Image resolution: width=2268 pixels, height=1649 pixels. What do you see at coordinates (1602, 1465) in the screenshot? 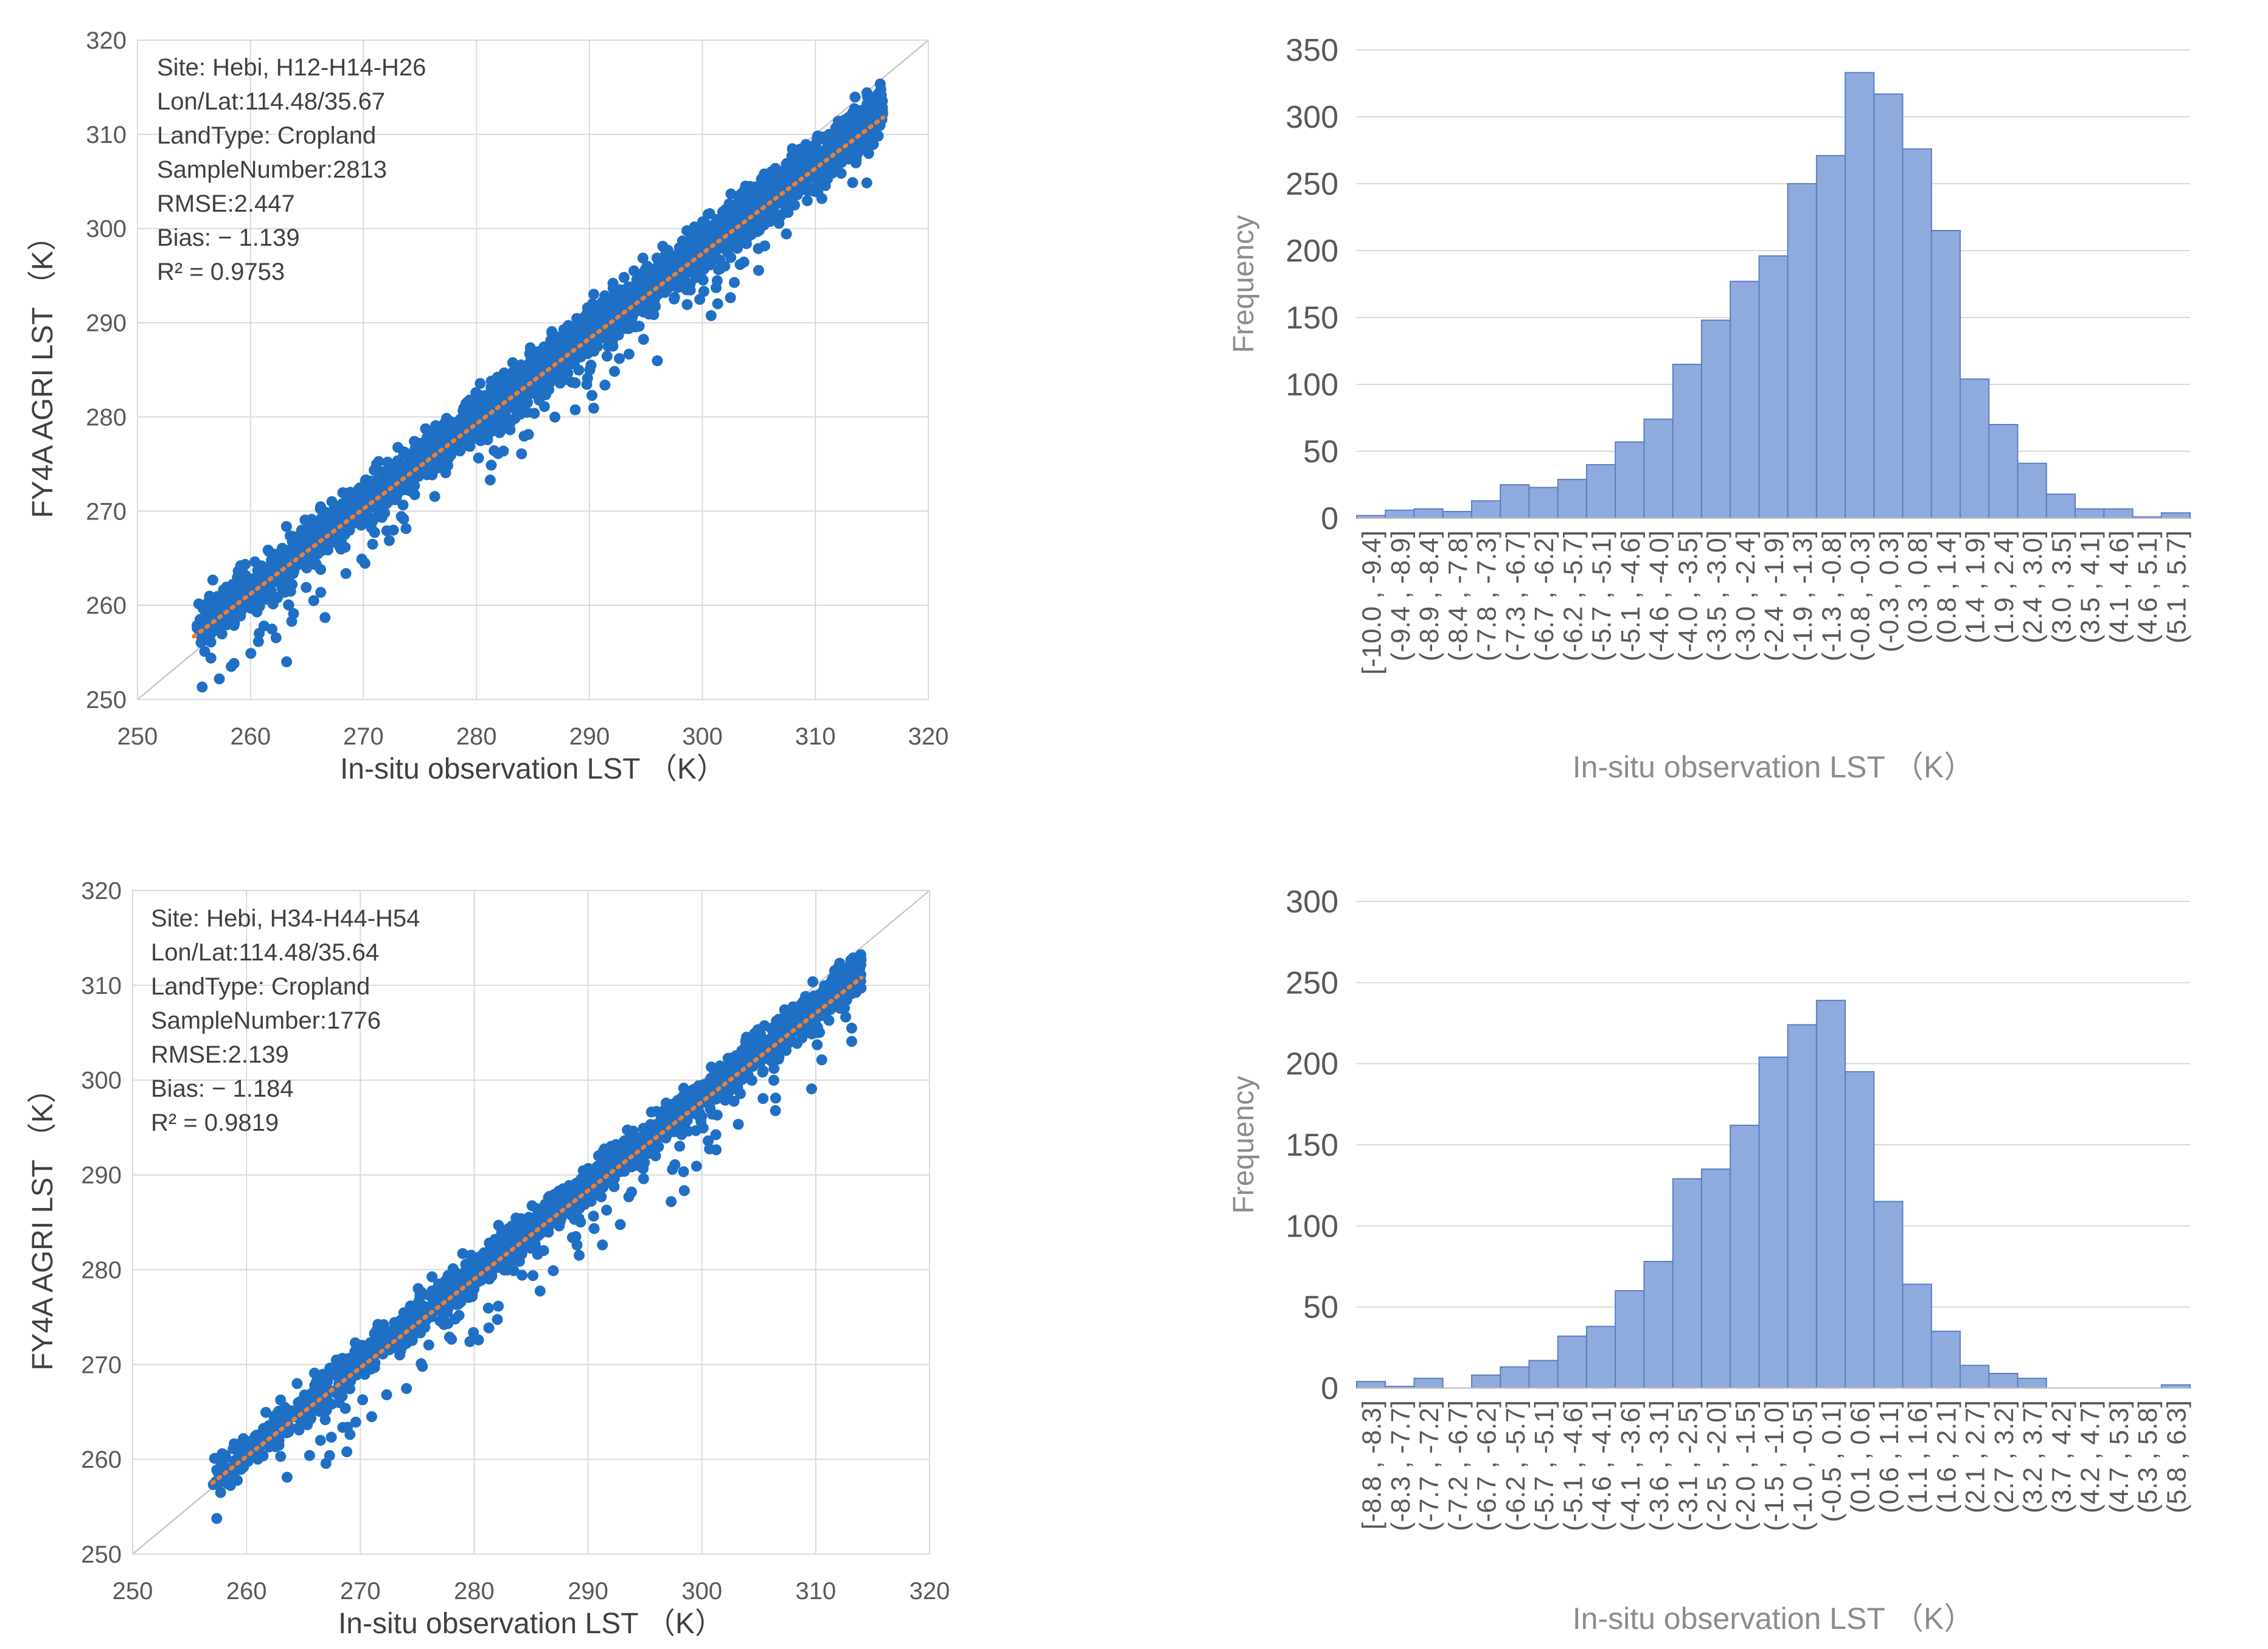
I see `x-tick-label: (-4.6 , -4.1]` at bounding box center [1602, 1465].